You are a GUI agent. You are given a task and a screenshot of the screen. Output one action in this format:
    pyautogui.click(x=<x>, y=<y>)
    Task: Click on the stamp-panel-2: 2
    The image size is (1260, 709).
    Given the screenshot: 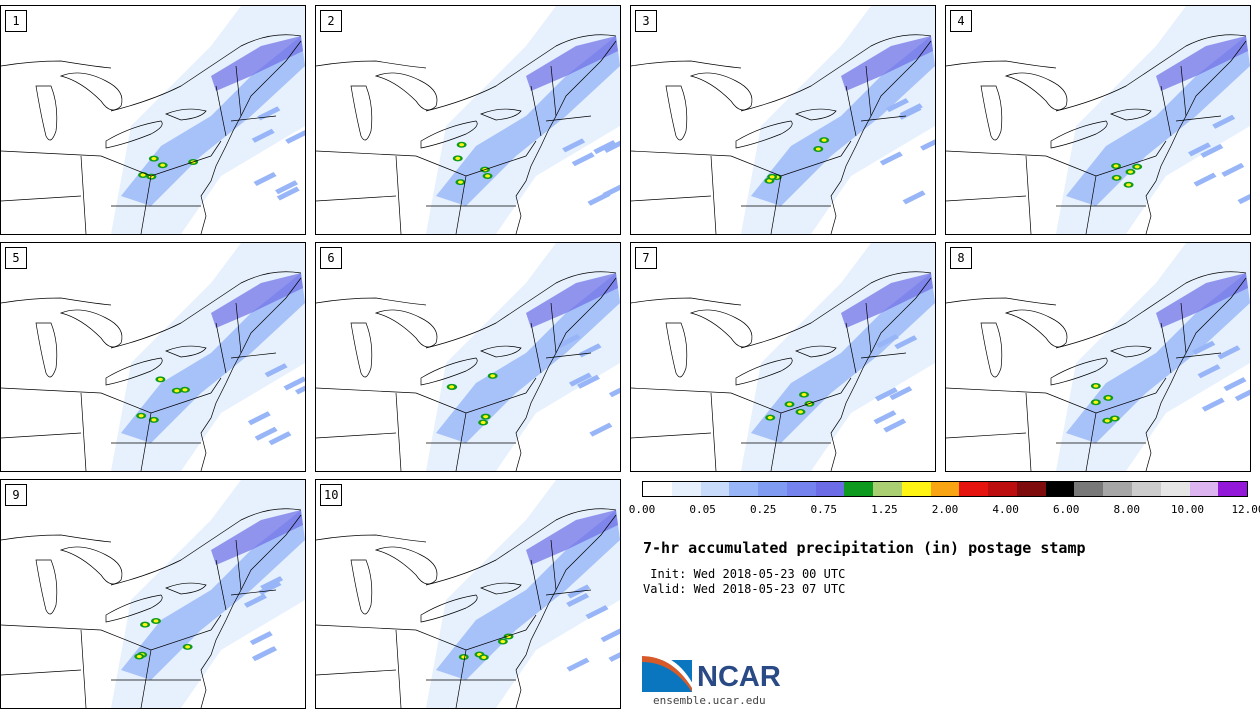 What is the action you would take?
    pyautogui.click(x=468, y=120)
    